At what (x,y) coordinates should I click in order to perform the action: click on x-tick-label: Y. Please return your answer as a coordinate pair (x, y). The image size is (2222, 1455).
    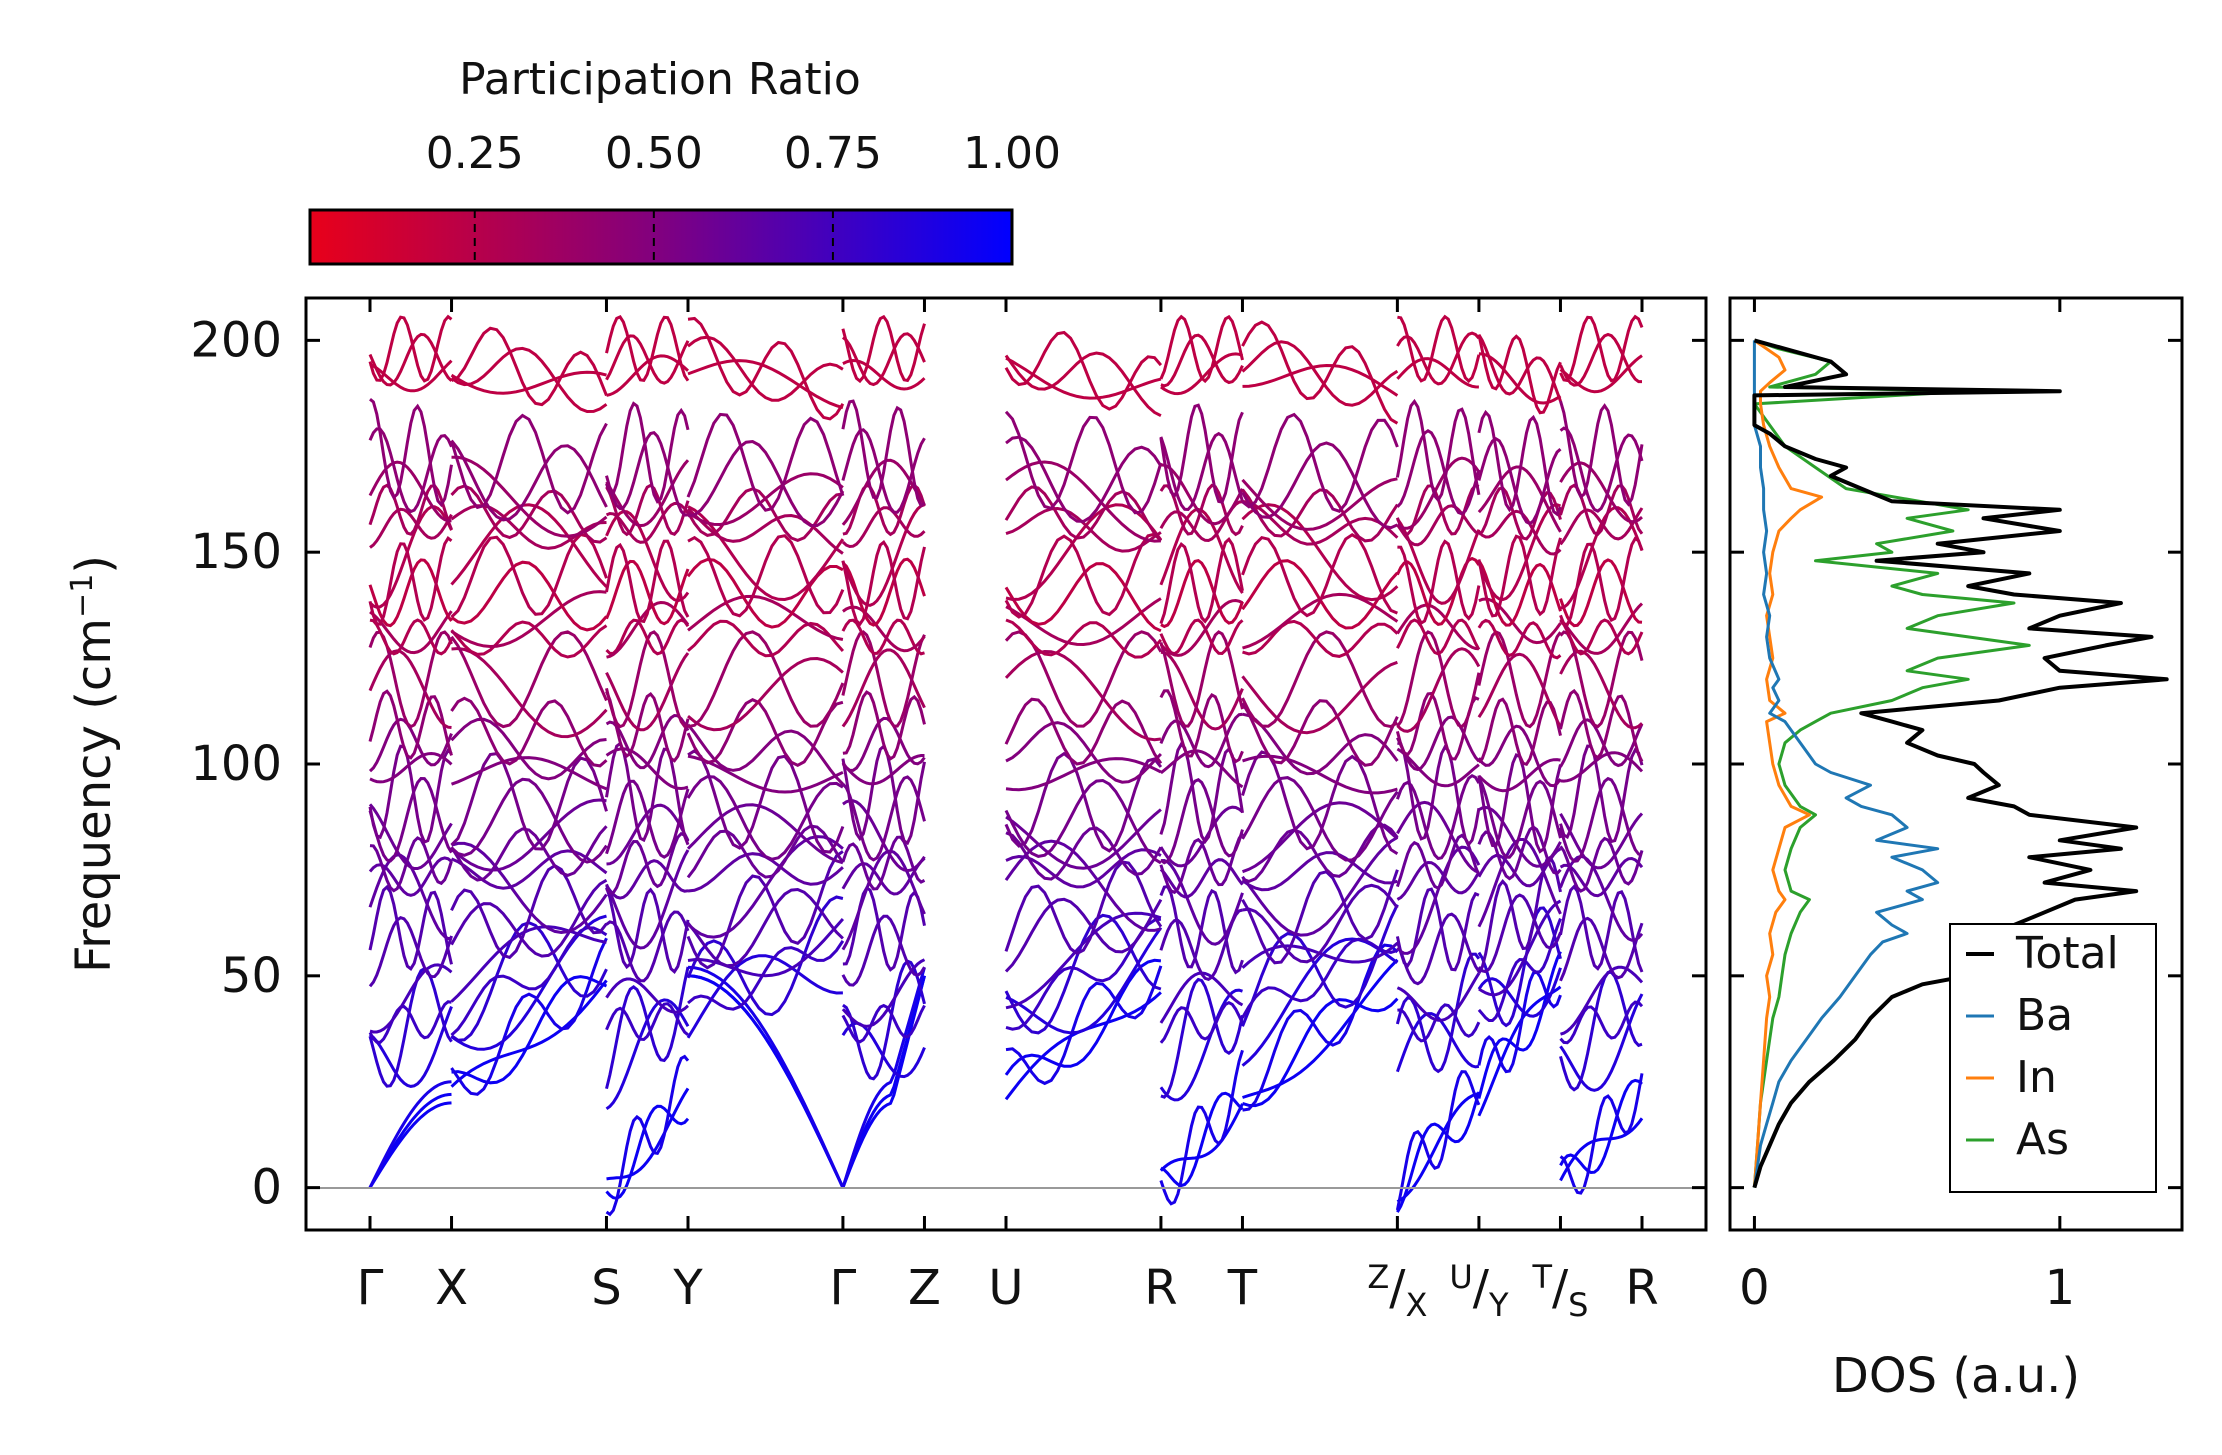
    Looking at the image, I should click on (687, 1288).